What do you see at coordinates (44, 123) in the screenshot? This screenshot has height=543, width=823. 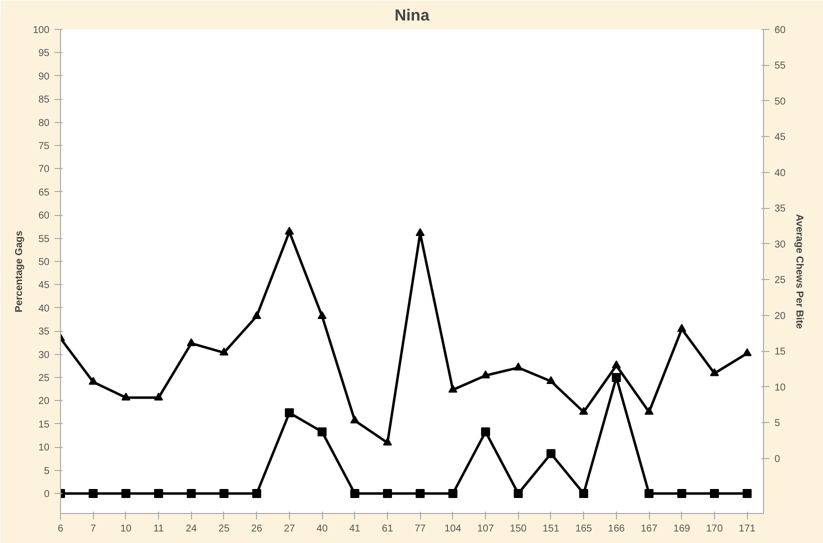 I see `y-tick-label: 80` at bounding box center [44, 123].